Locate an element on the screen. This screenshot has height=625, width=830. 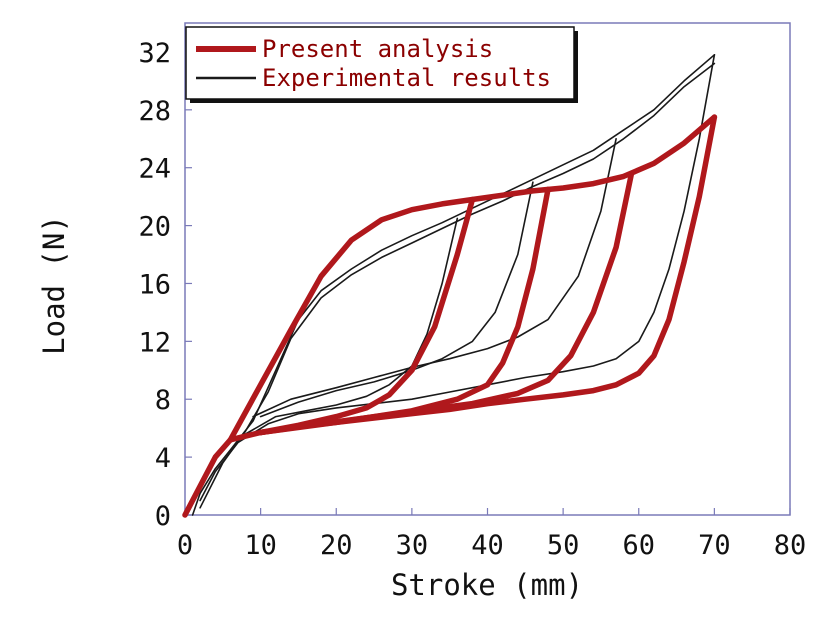
y-axis-label: Load (N) is located at coordinates (54, 285).